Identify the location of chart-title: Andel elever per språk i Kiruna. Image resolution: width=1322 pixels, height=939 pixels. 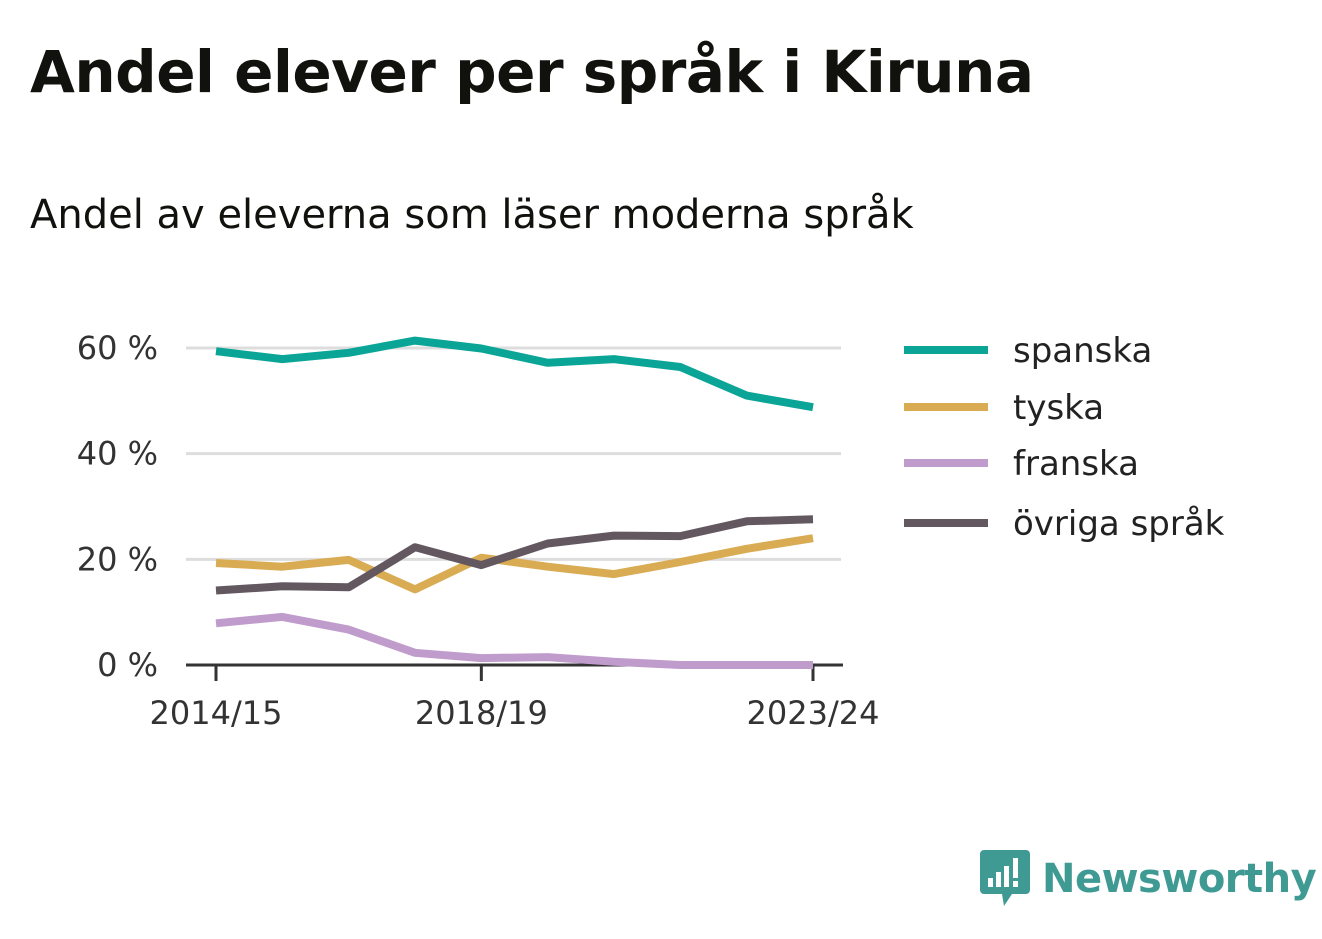
(532, 72).